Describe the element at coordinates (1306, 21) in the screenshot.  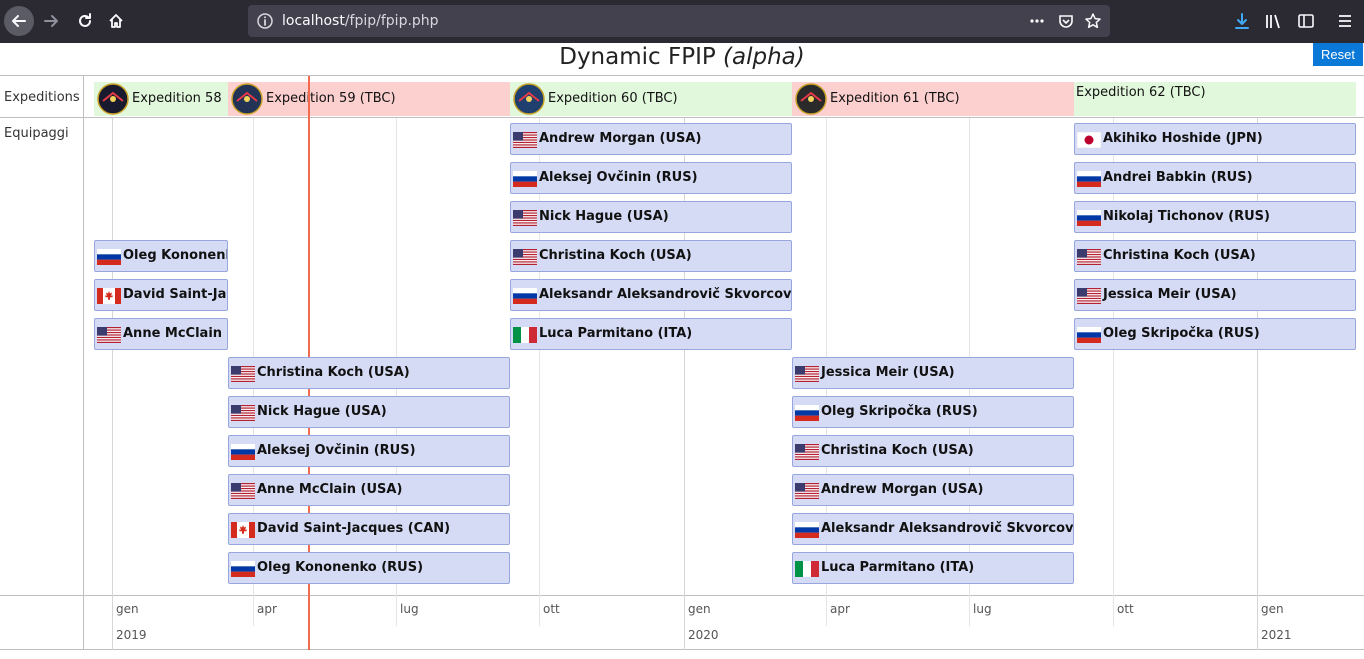
I see `sidebar-icon` at that location.